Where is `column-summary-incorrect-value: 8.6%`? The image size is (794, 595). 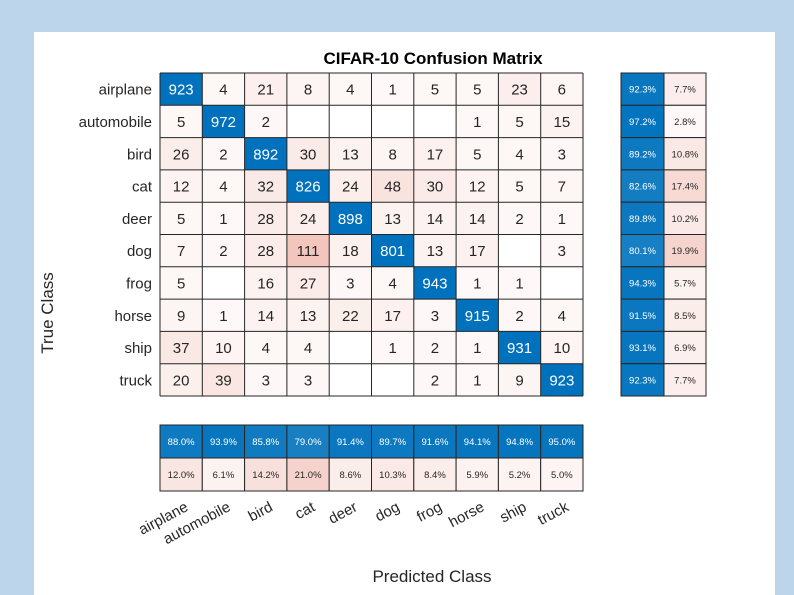 column-summary-incorrect-value: 8.6% is located at coordinates (351, 475).